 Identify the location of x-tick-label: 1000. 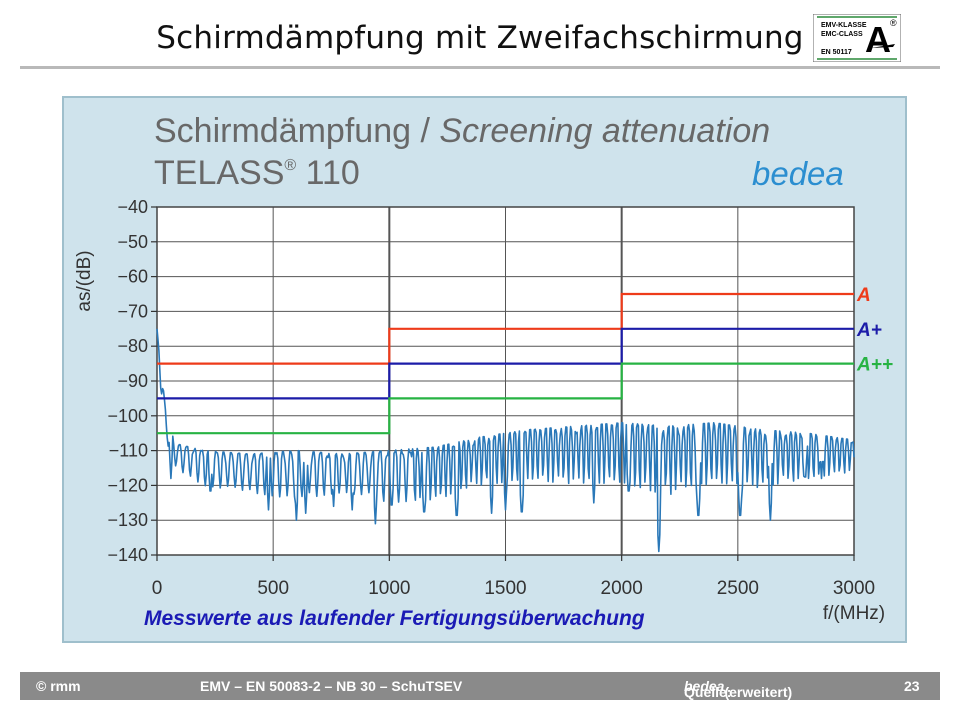
(389, 588).